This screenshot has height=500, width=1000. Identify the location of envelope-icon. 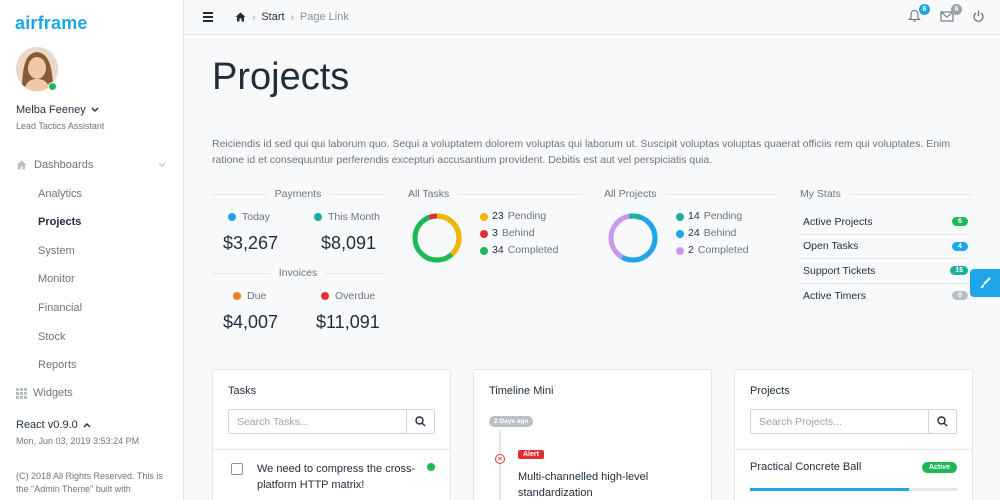
(947, 16).